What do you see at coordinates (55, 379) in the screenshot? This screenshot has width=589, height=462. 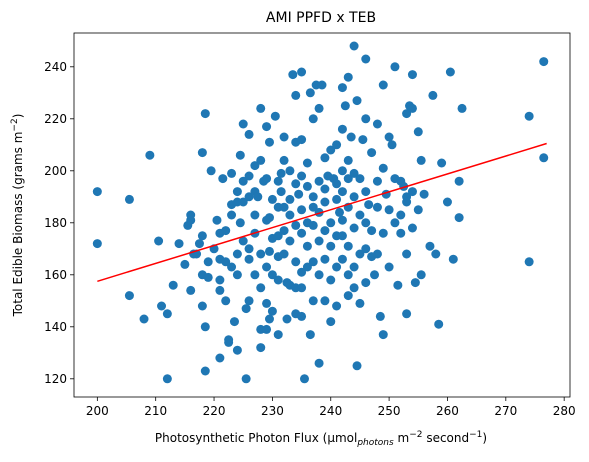 I see `y-tick-label: 120` at bounding box center [55, 379].